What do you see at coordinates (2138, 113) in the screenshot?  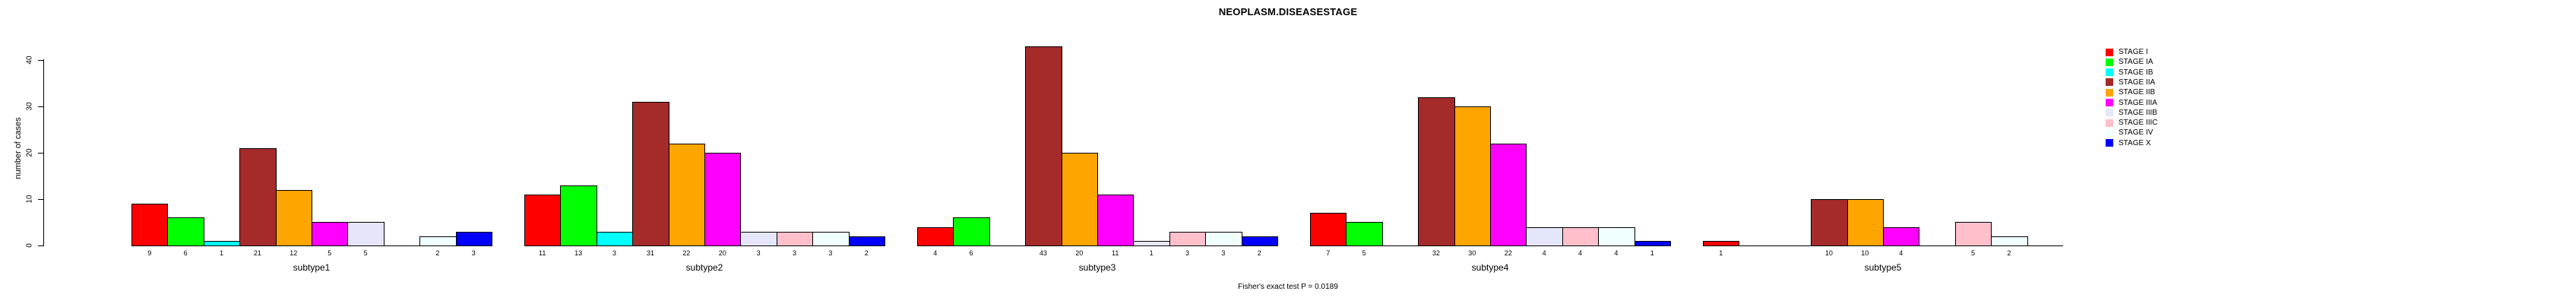 I see `legend-item-label: STAGE IIIB` at bounding box center [2138, 113].